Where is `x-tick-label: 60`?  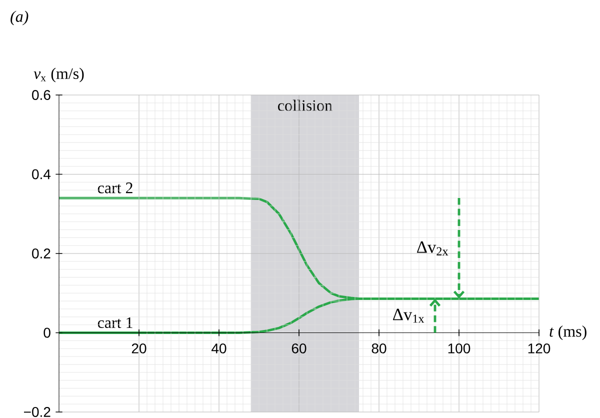 x-tick-label: 60 is located at coordinates (299, 348).